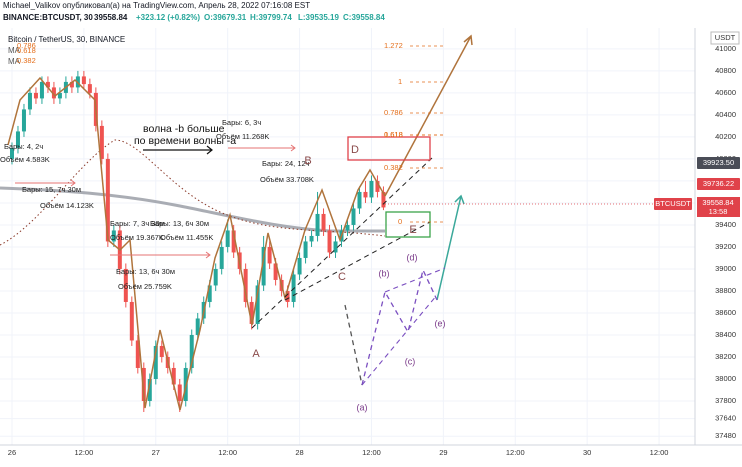  Describe the element at coordinates (414, 133) in the screenshot. I see `fib-levels: 1.272 1.618 1 0.786 0.618 0.382 0` at that location.